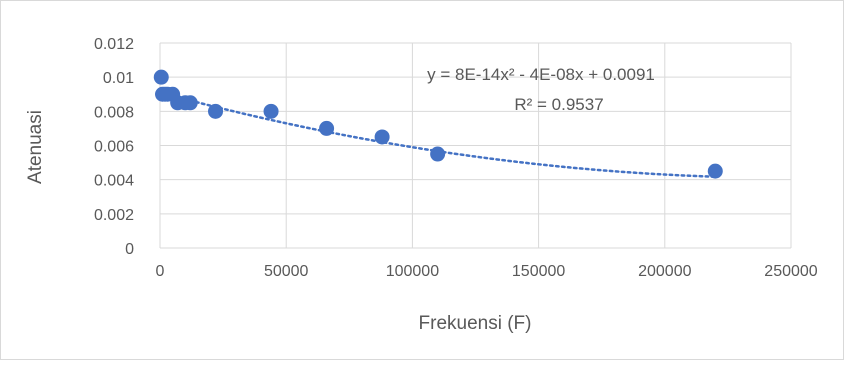 The image size is (844, 366). I want to click on x-tick-label: 250000, so click(790, 271).